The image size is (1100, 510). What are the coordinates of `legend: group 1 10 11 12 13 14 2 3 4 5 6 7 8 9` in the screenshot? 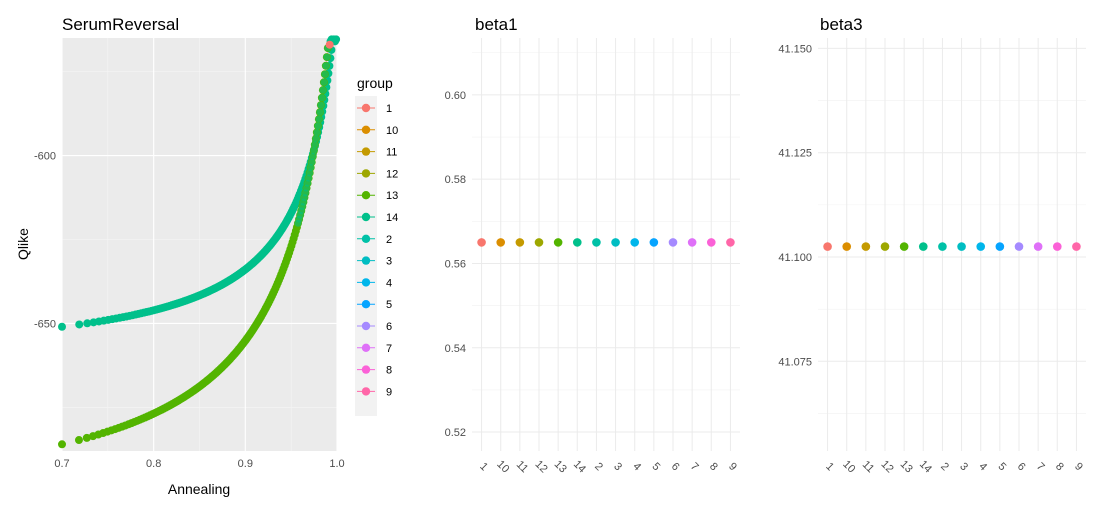 It's located at (376, 245).